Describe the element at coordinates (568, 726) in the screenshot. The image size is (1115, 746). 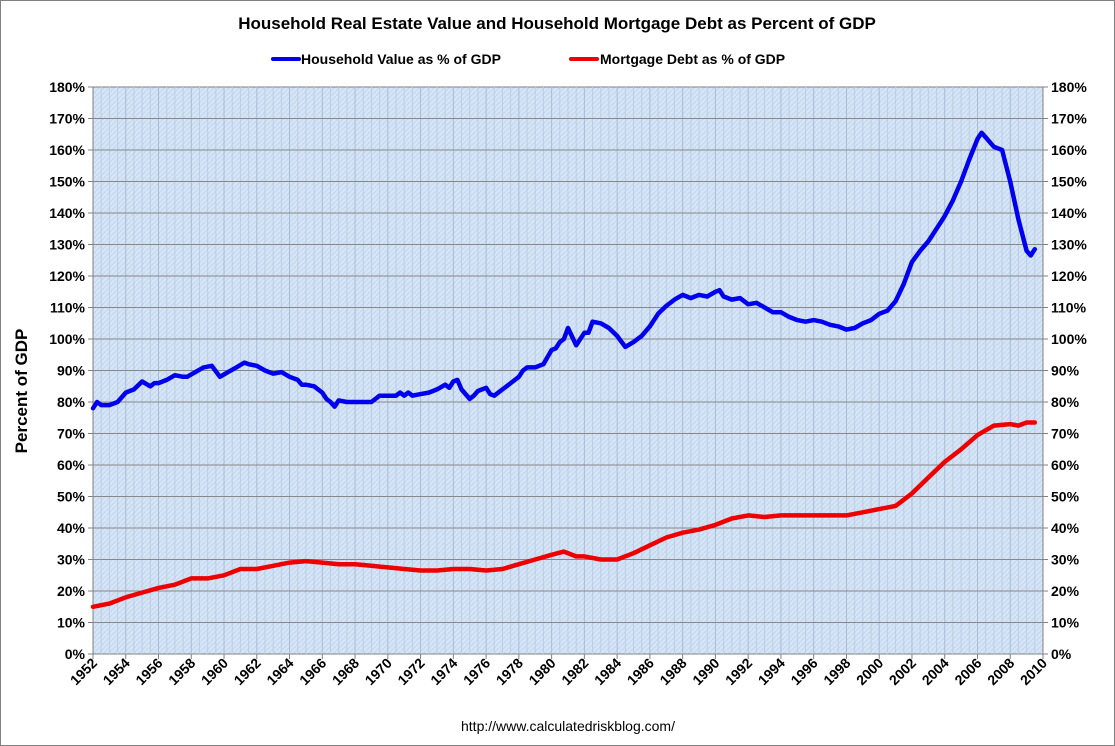
I see `source-url: http://www.calculatedriskblog.com/` at that location.